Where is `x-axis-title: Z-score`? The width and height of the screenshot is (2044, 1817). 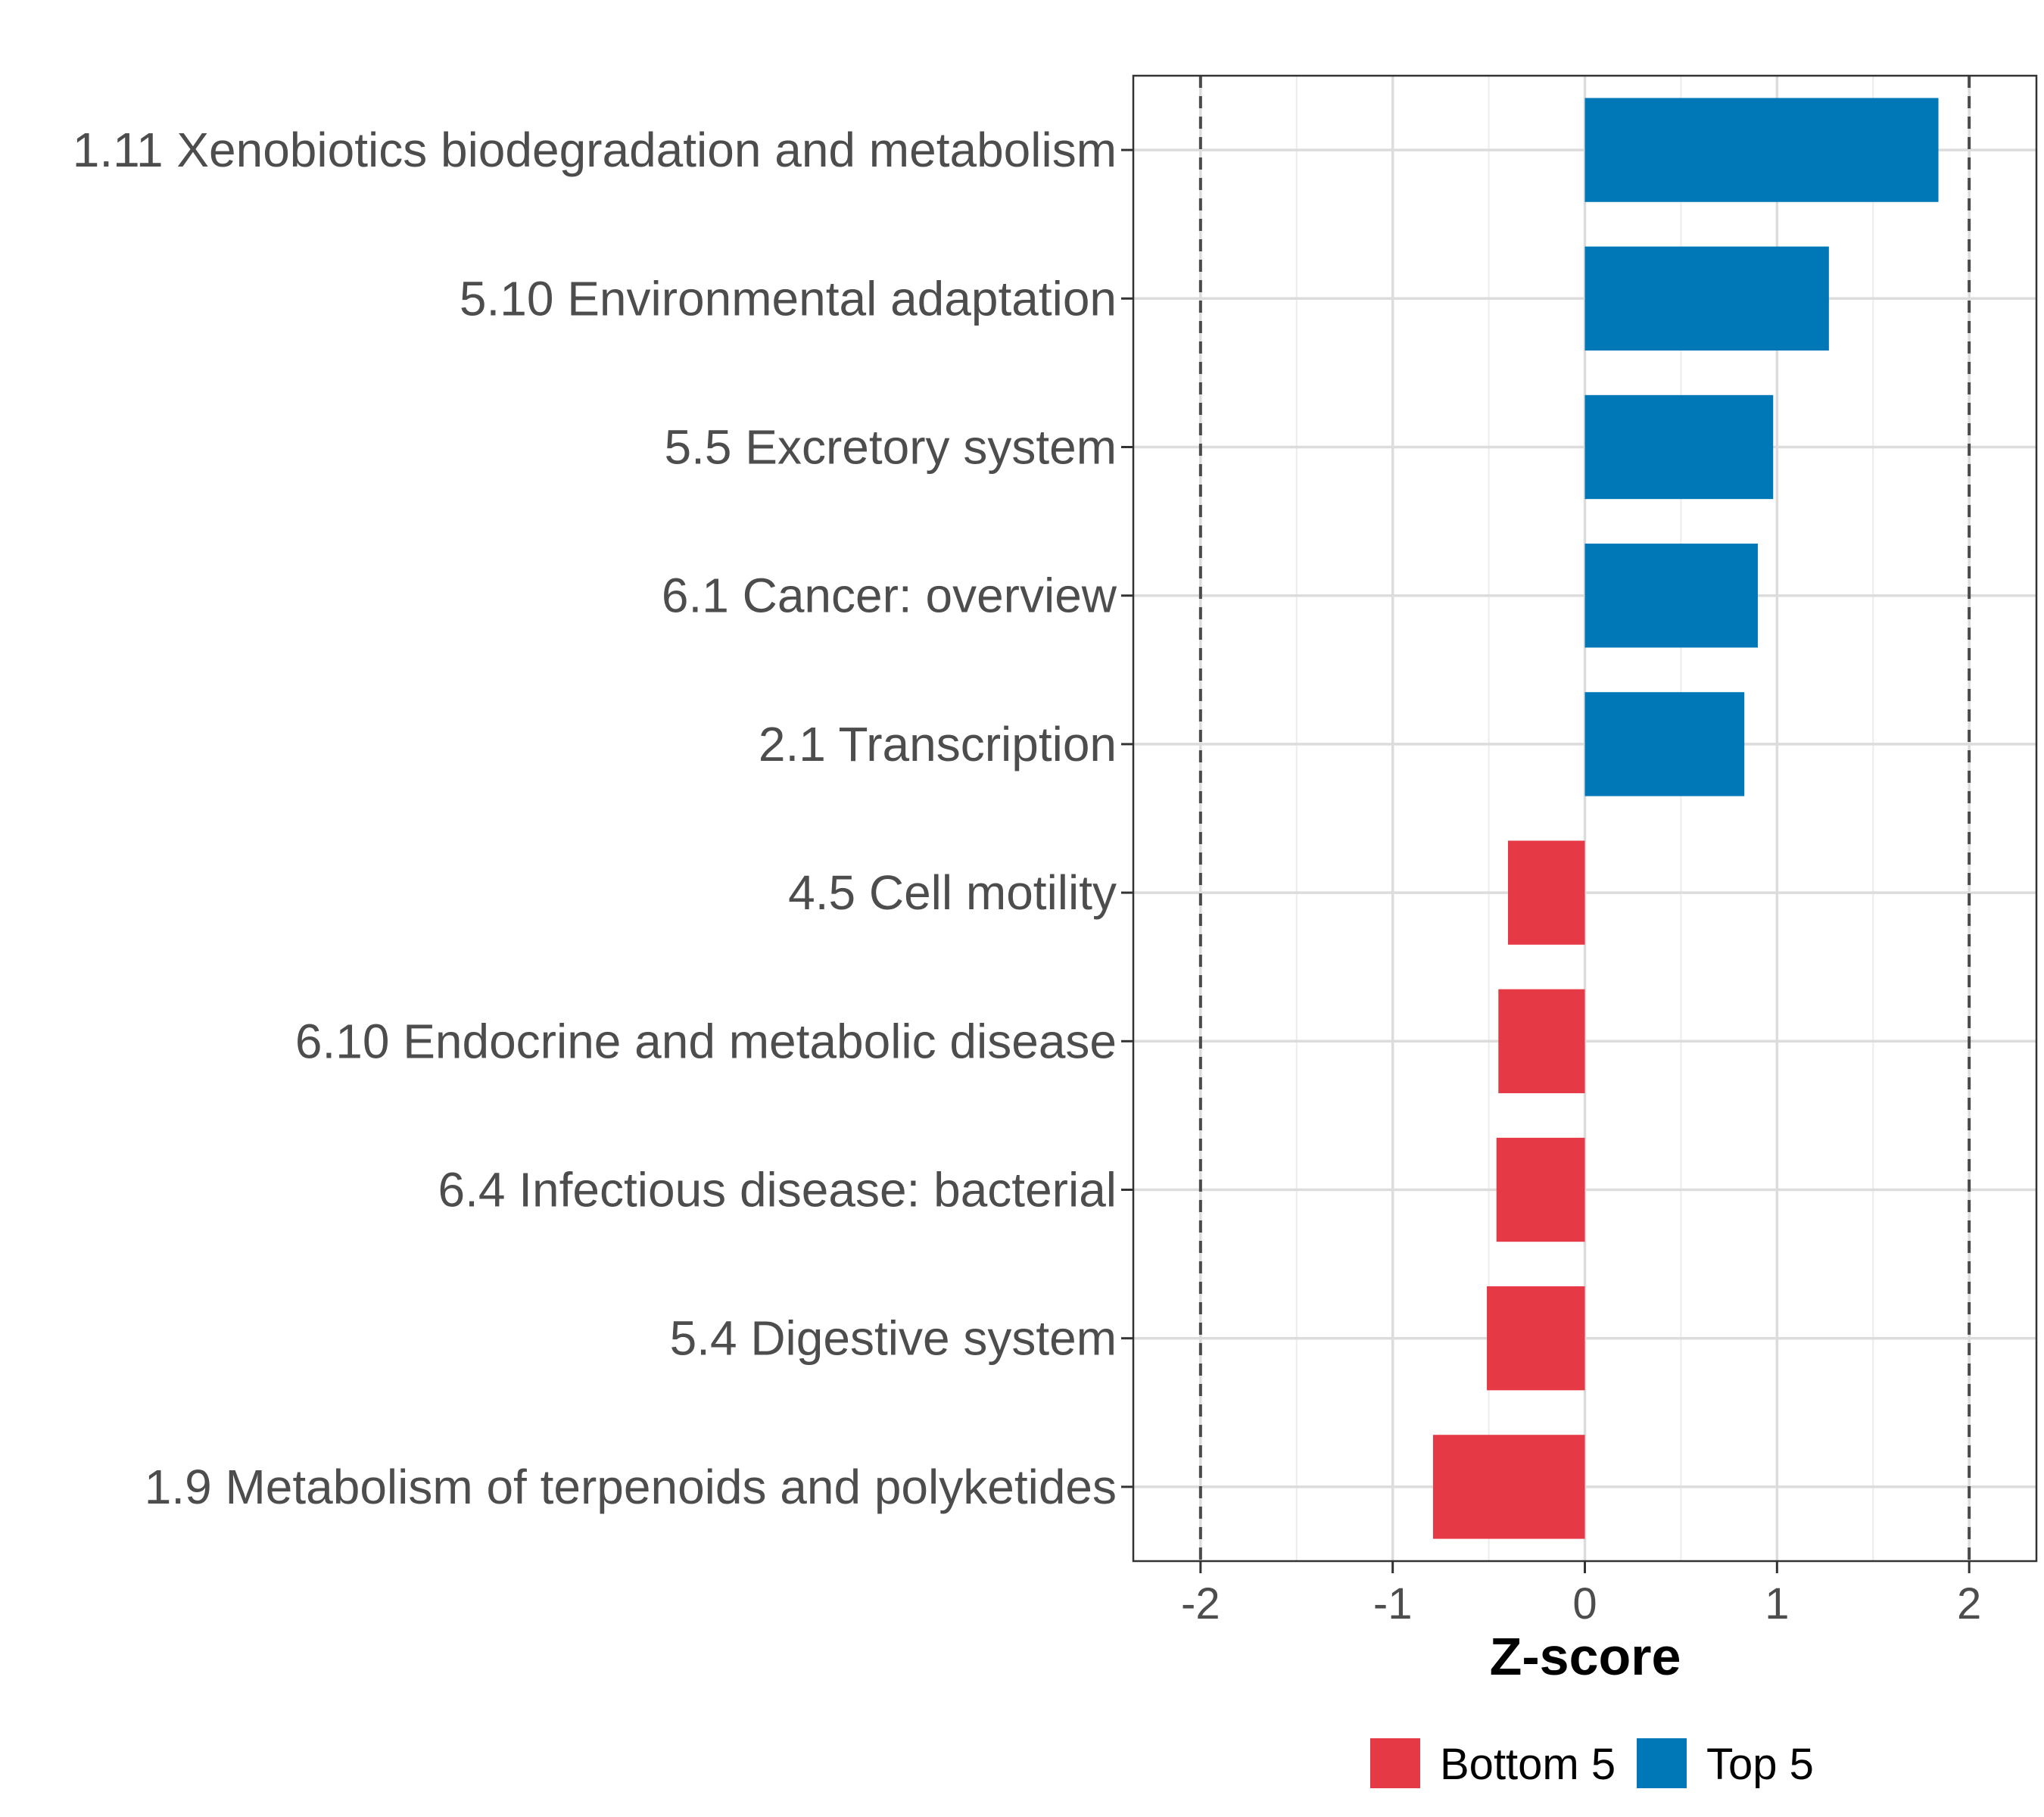 x-axis-title: Z-score is located at coordinates (1585, 1656).